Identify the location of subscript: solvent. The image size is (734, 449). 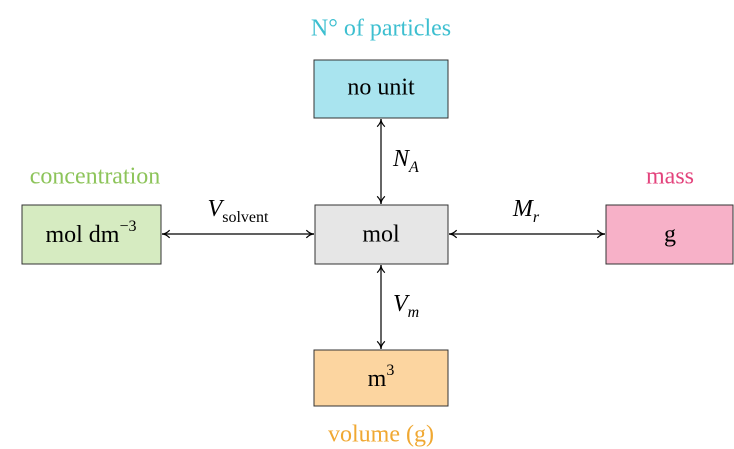
(245, 217).